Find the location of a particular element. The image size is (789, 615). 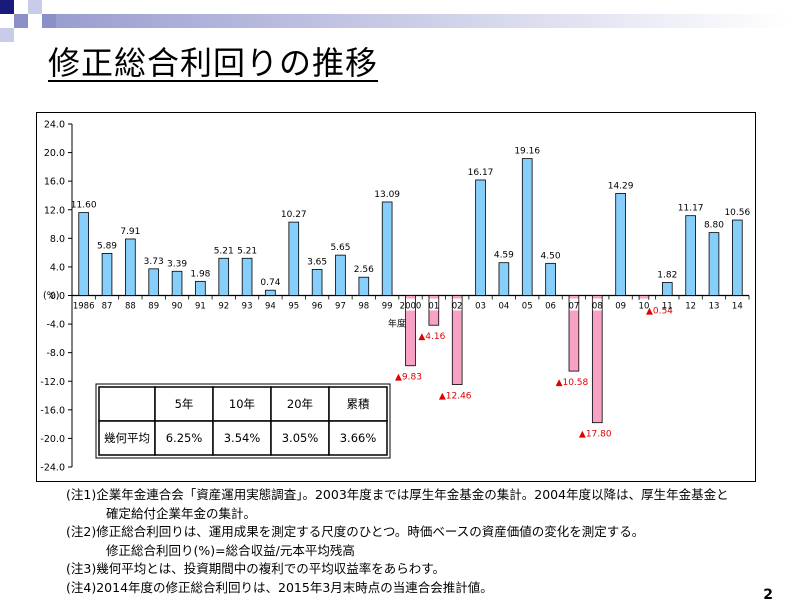

y-tick-label: 24.0 is located at coordinates (54, 125).